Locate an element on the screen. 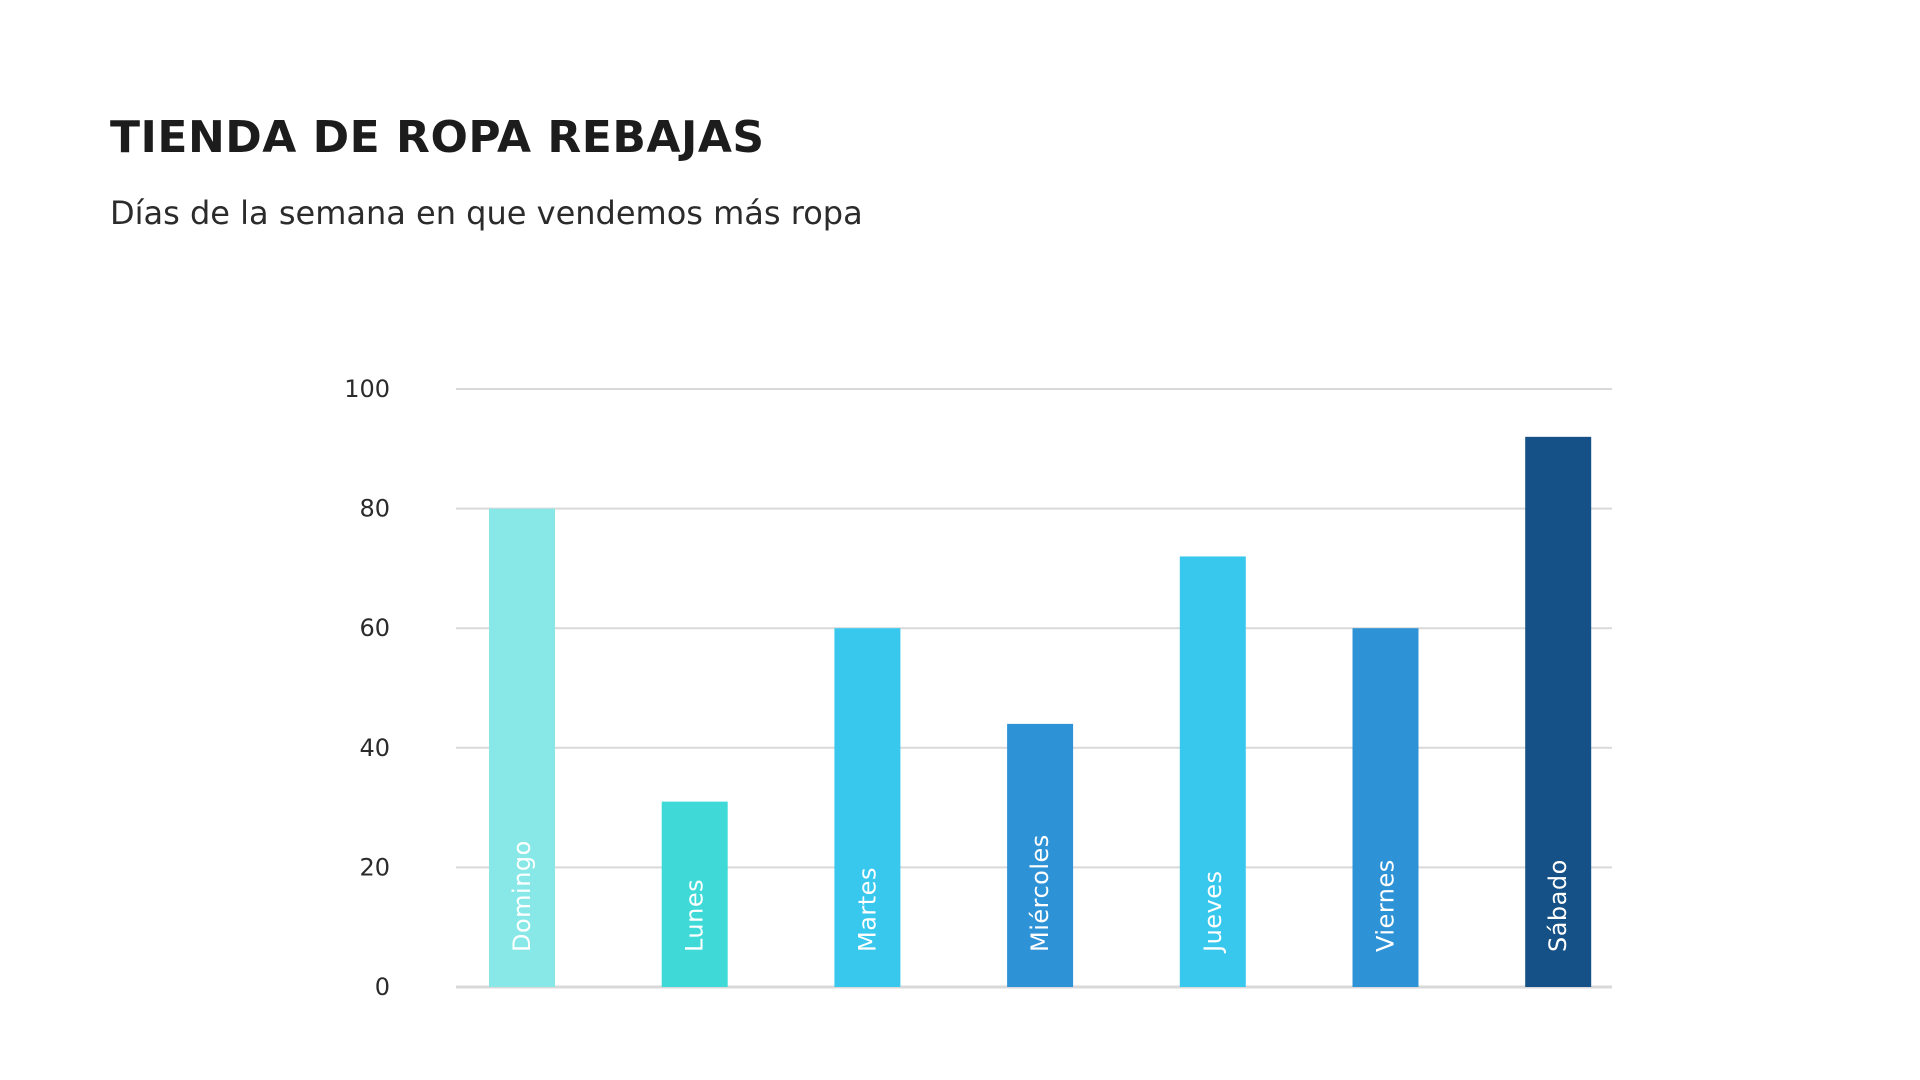  y-tick-label: 60 is located at coordinates (374, 628).